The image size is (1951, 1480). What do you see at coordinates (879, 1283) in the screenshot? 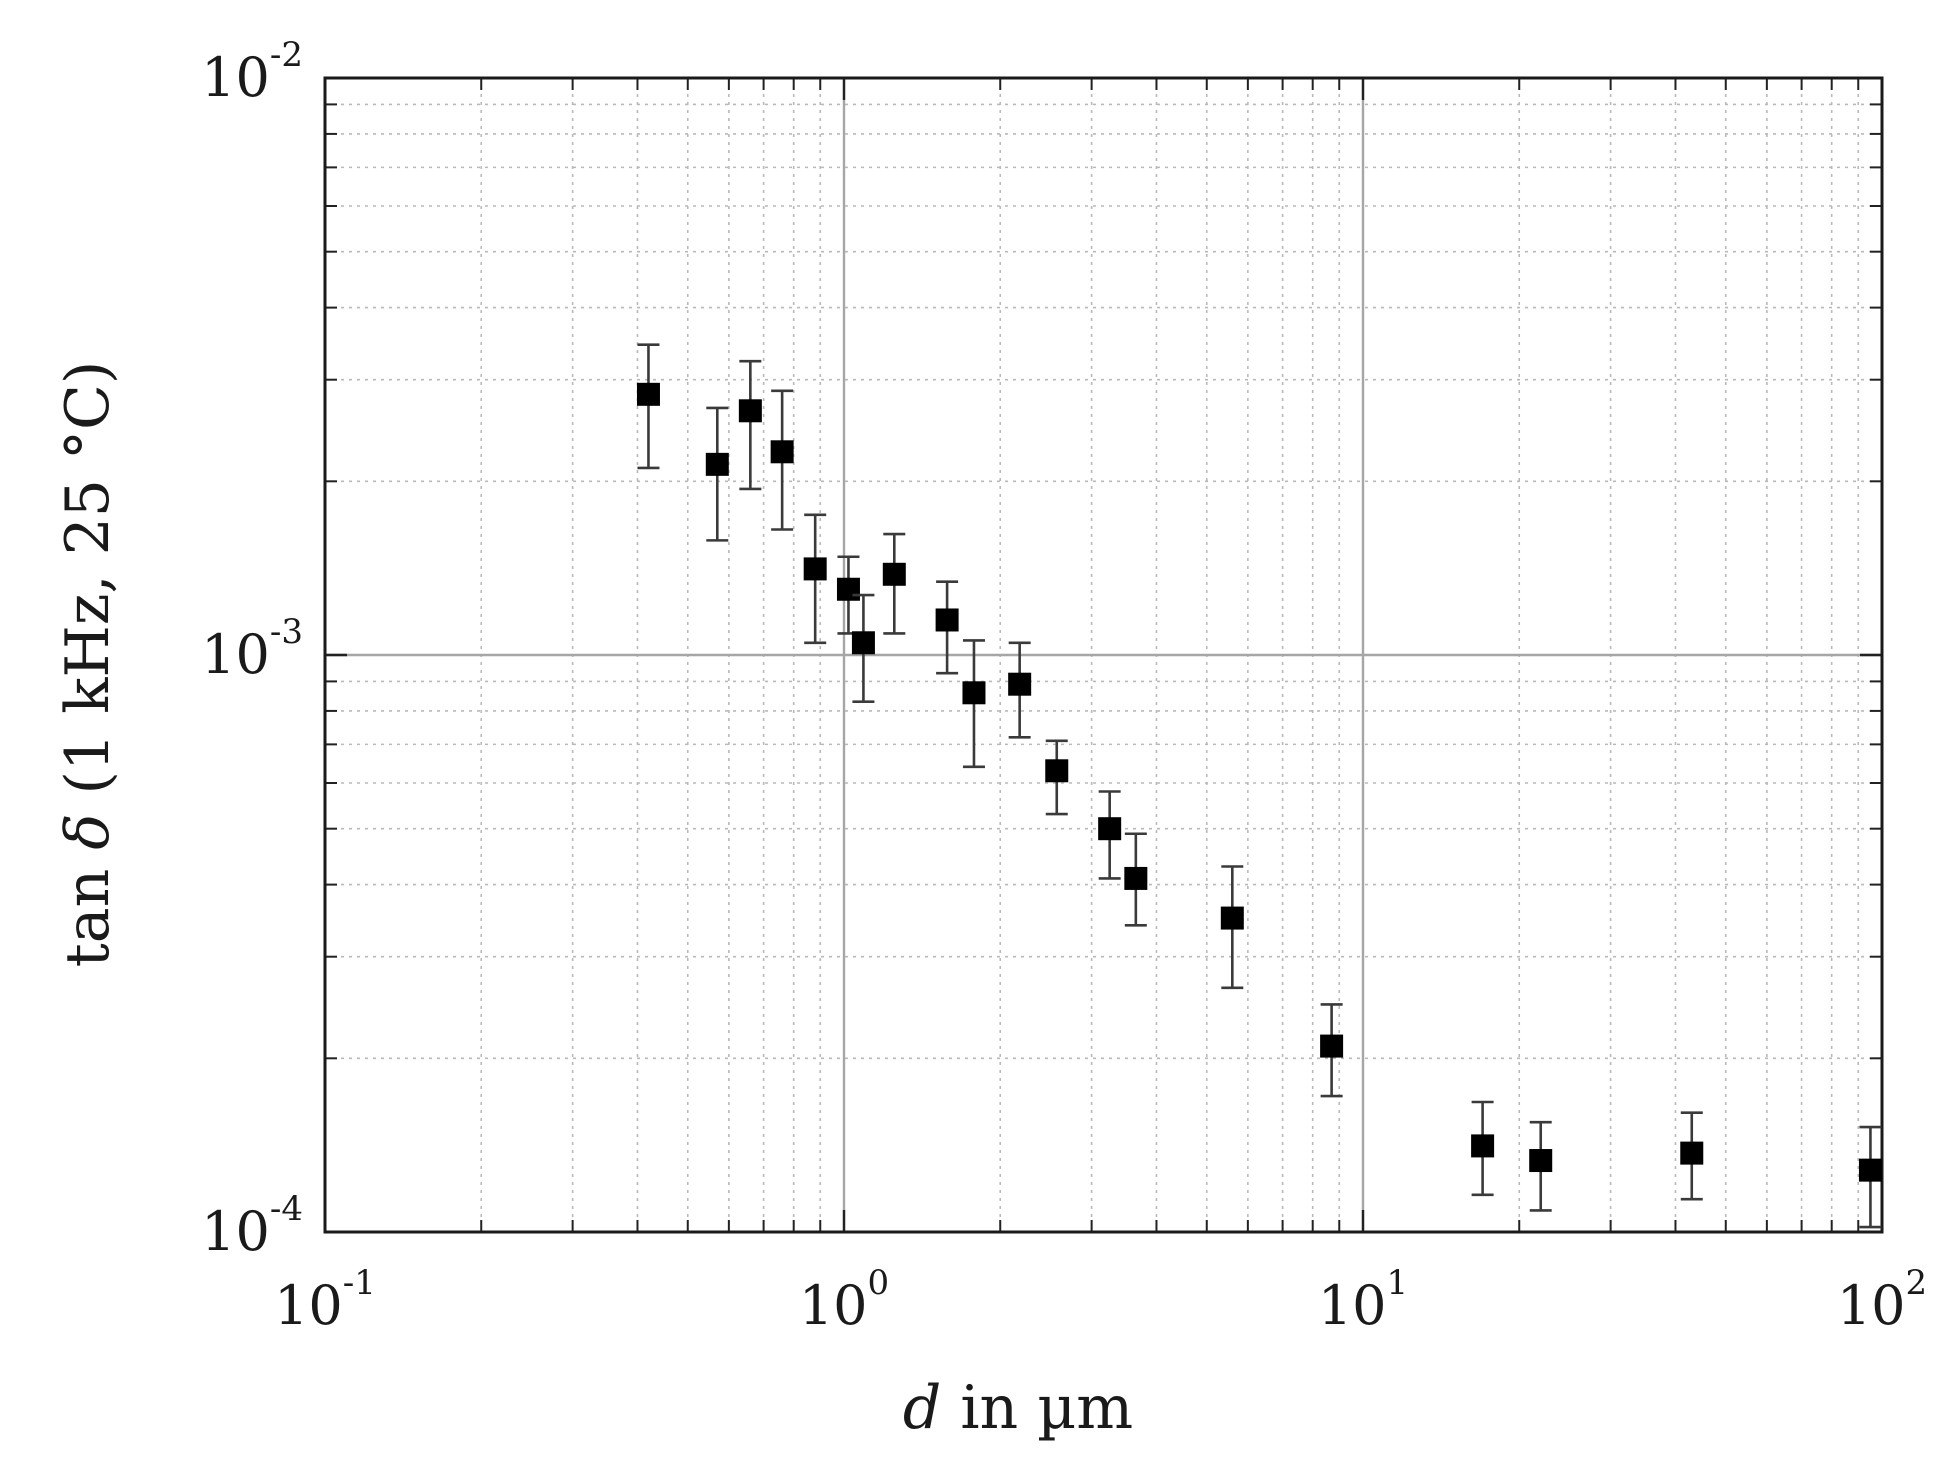
I see `x-tick-exponent: 0` at bounding box center [879, 1283].